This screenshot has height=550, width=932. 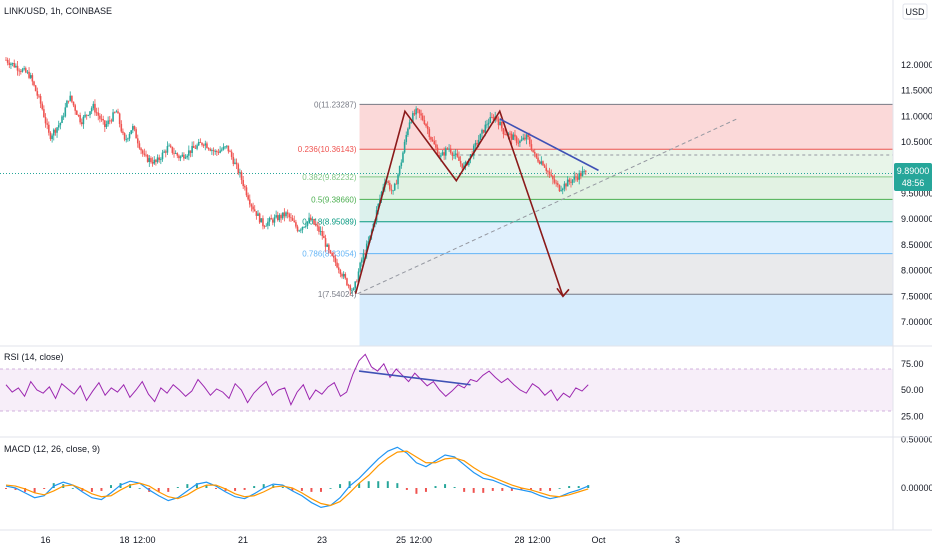 I want to click on fib-level-label: 0.236(10.36143), so click(x=327, y=149).